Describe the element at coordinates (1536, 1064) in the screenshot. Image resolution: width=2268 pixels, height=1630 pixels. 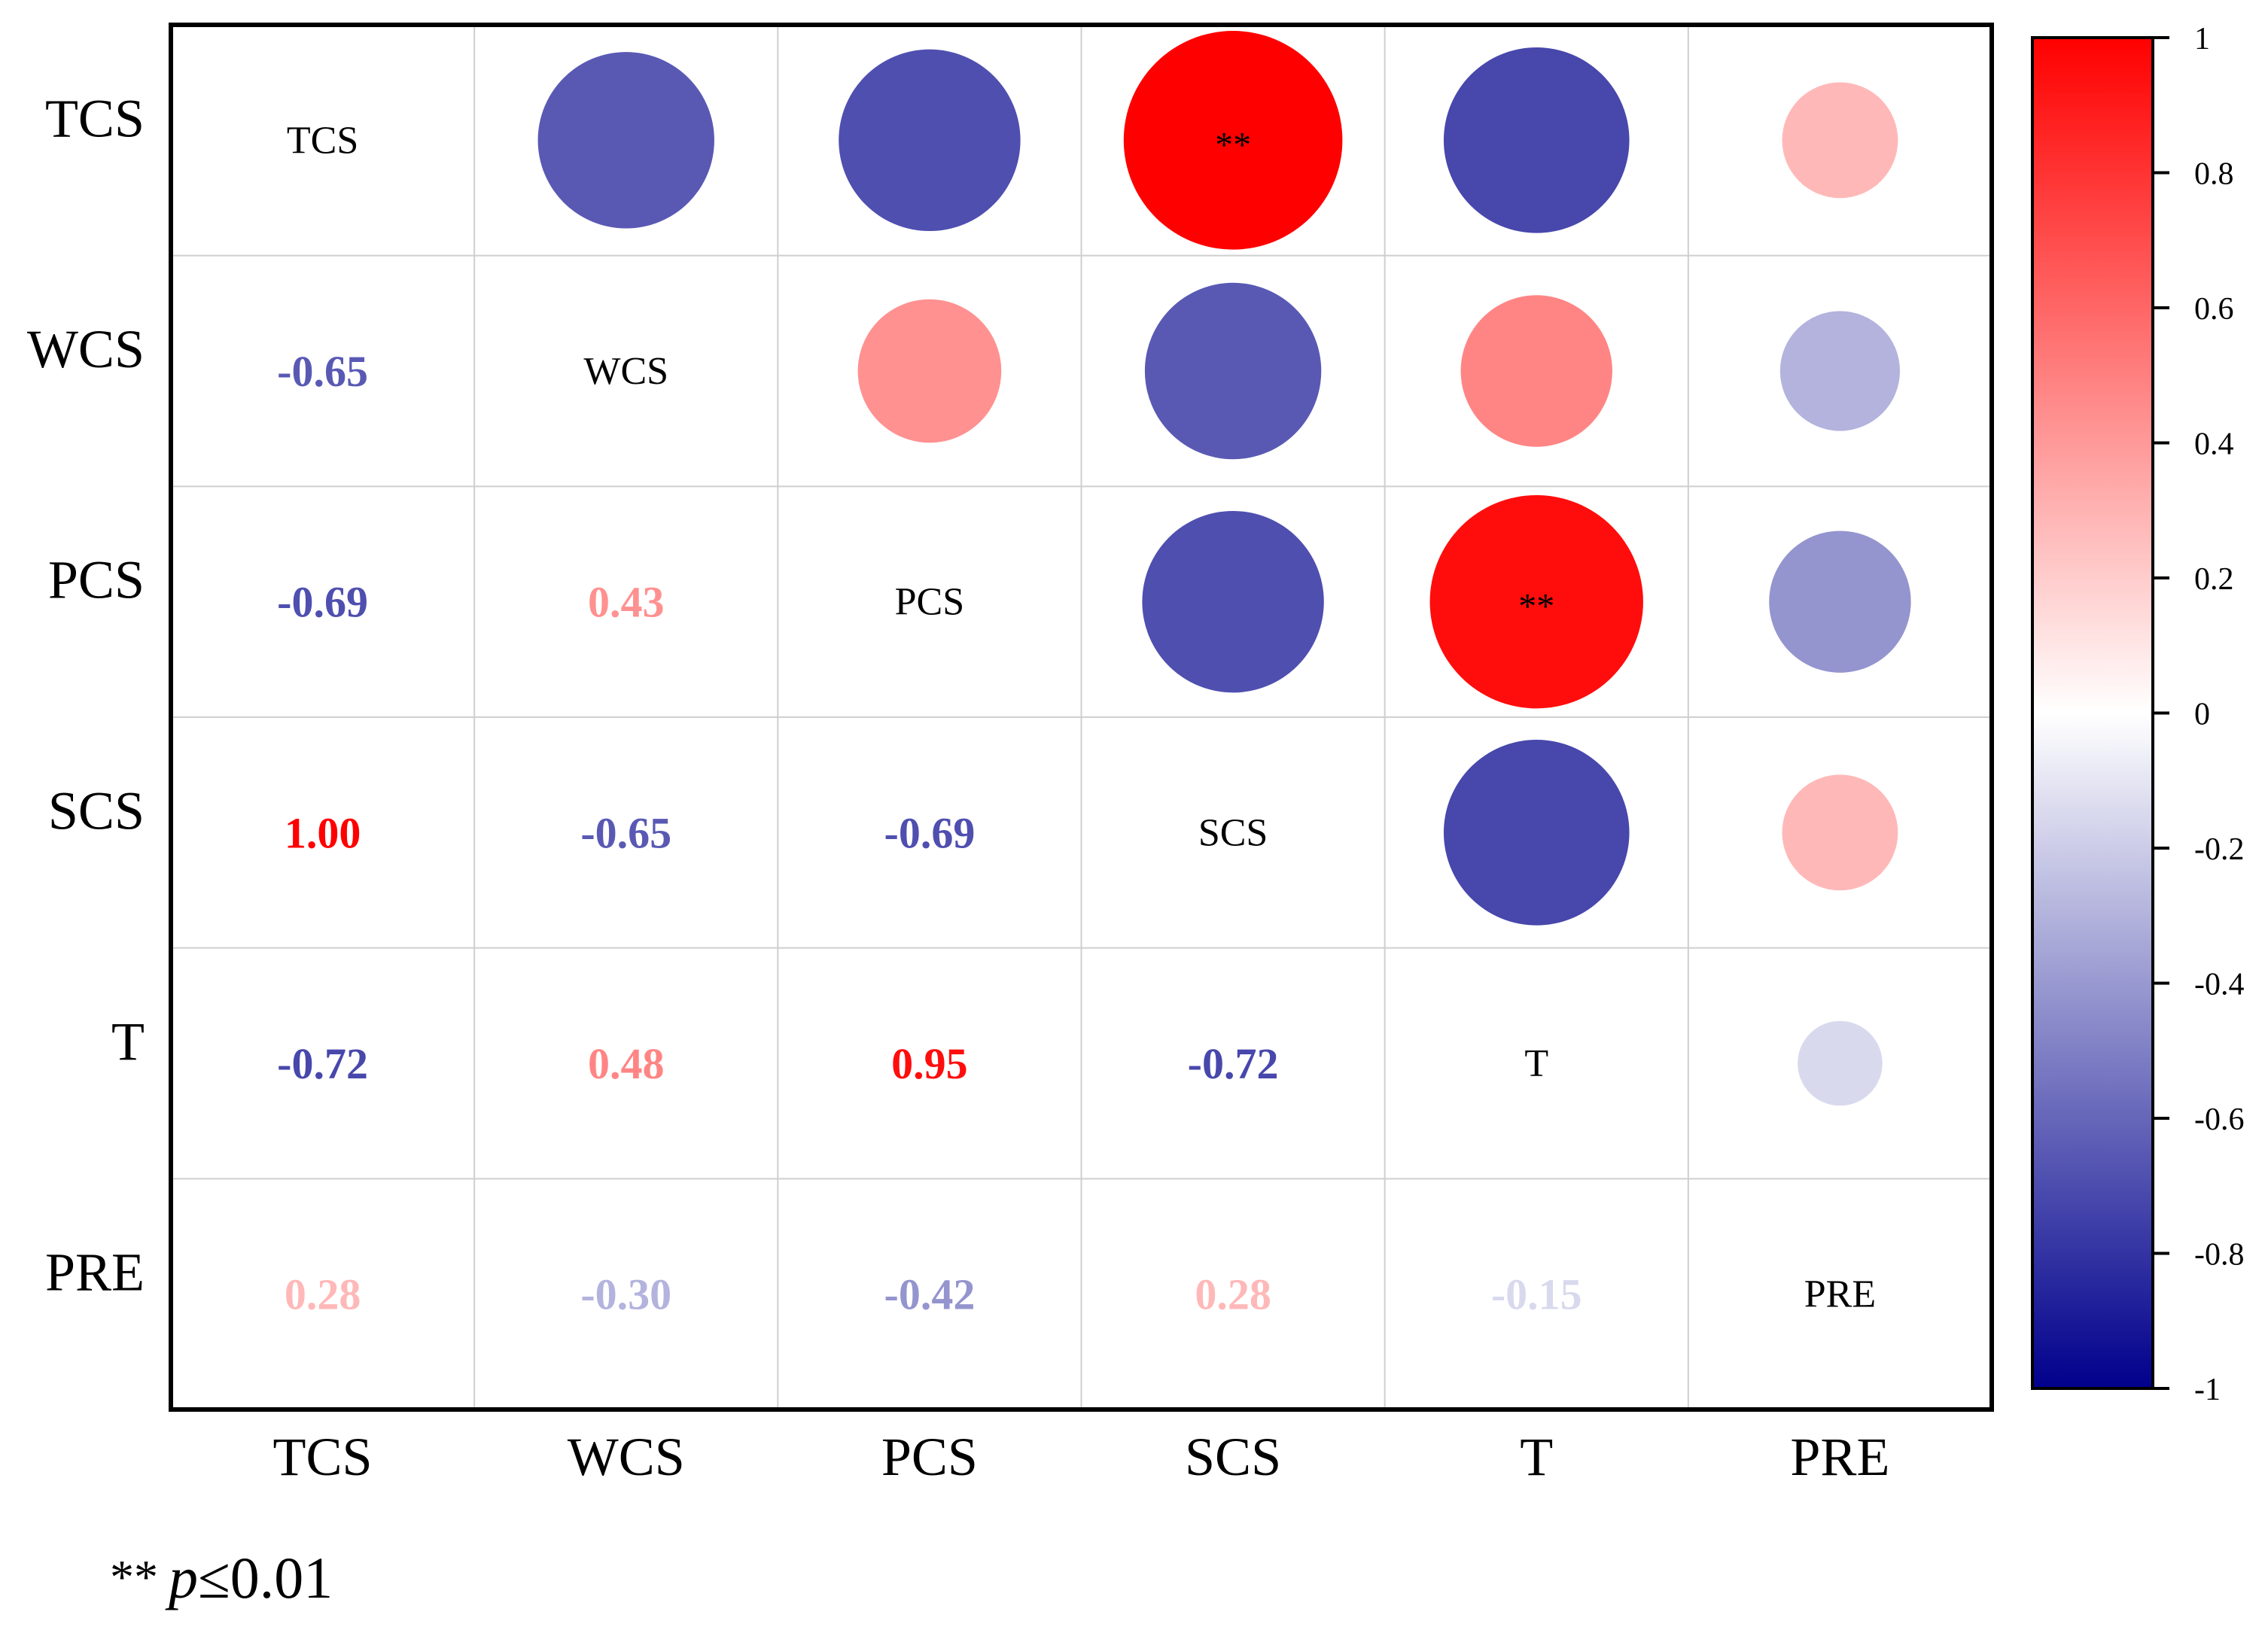
I see `diagonal-label: T` at that location.